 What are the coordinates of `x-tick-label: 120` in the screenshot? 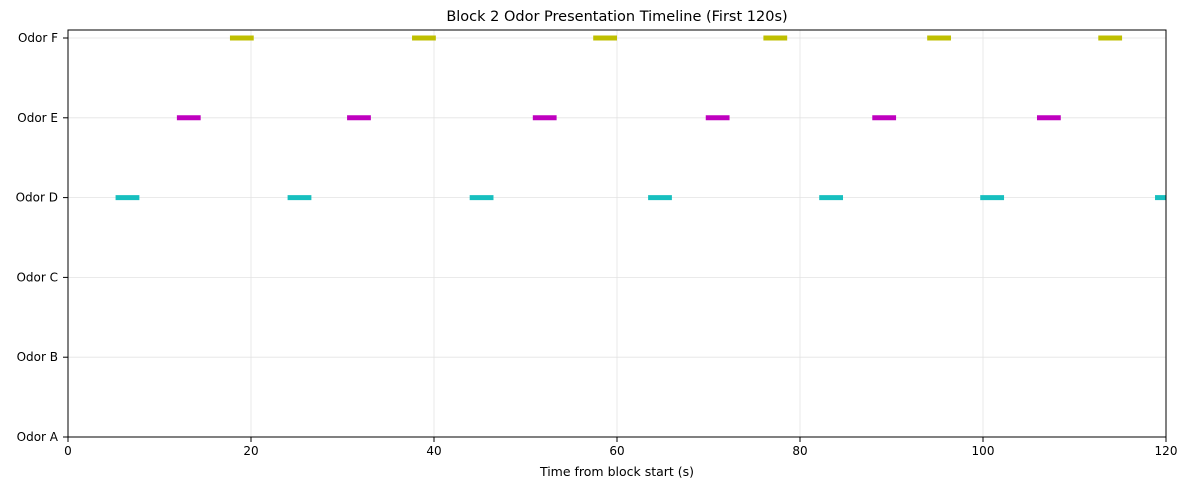 It's located at (1166, 451).